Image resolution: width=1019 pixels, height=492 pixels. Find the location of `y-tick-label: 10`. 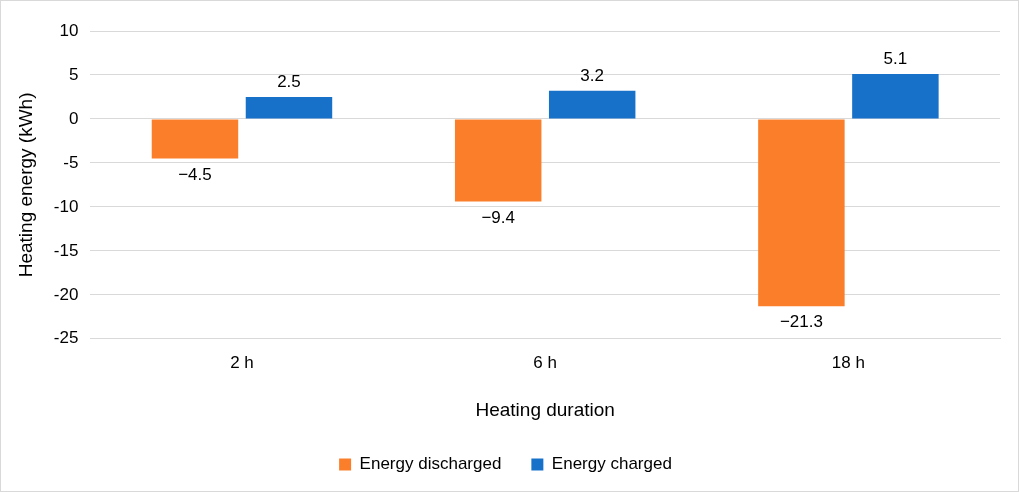

y-tick-label: 10 is located at coordinates (69, 30).